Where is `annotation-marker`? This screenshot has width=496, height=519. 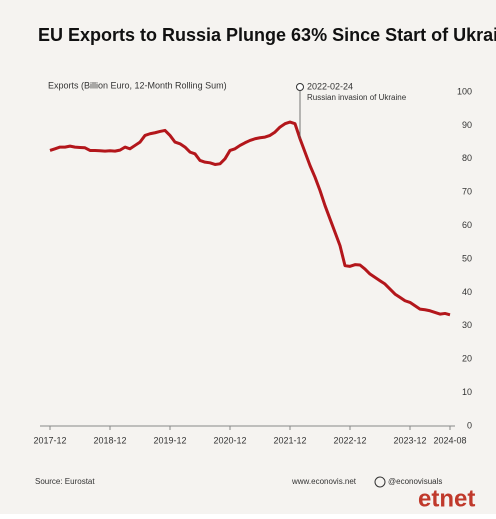 annotation-marker is located at coordinates (300, 87).